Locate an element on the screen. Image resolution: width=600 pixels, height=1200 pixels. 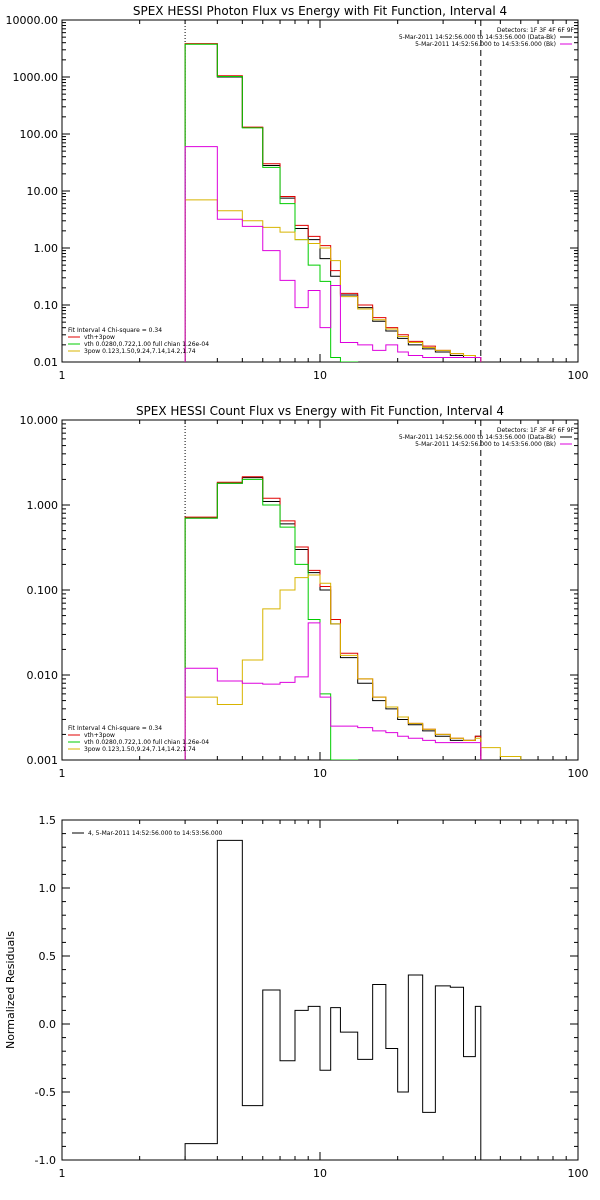
y-tick-label: 1.00 is located at coordinates (46, 248).